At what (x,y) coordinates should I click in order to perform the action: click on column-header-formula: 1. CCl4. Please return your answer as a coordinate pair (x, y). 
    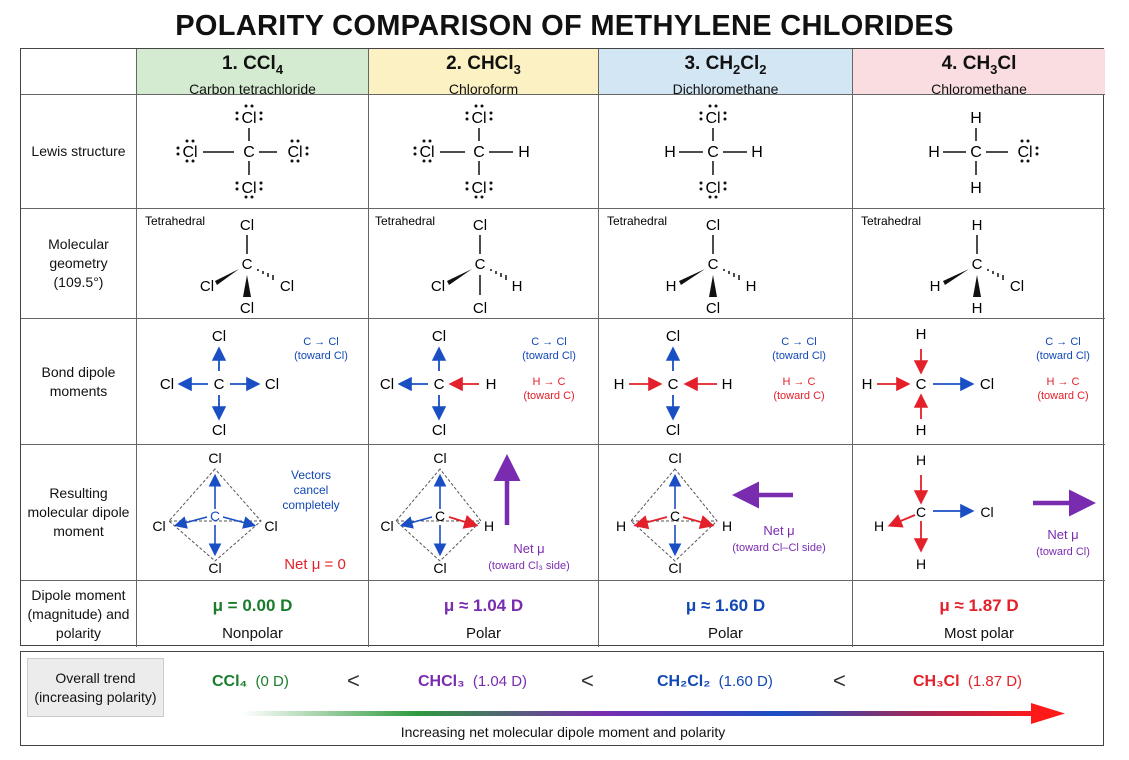
    Looking at the image, I should click on (252, 65).